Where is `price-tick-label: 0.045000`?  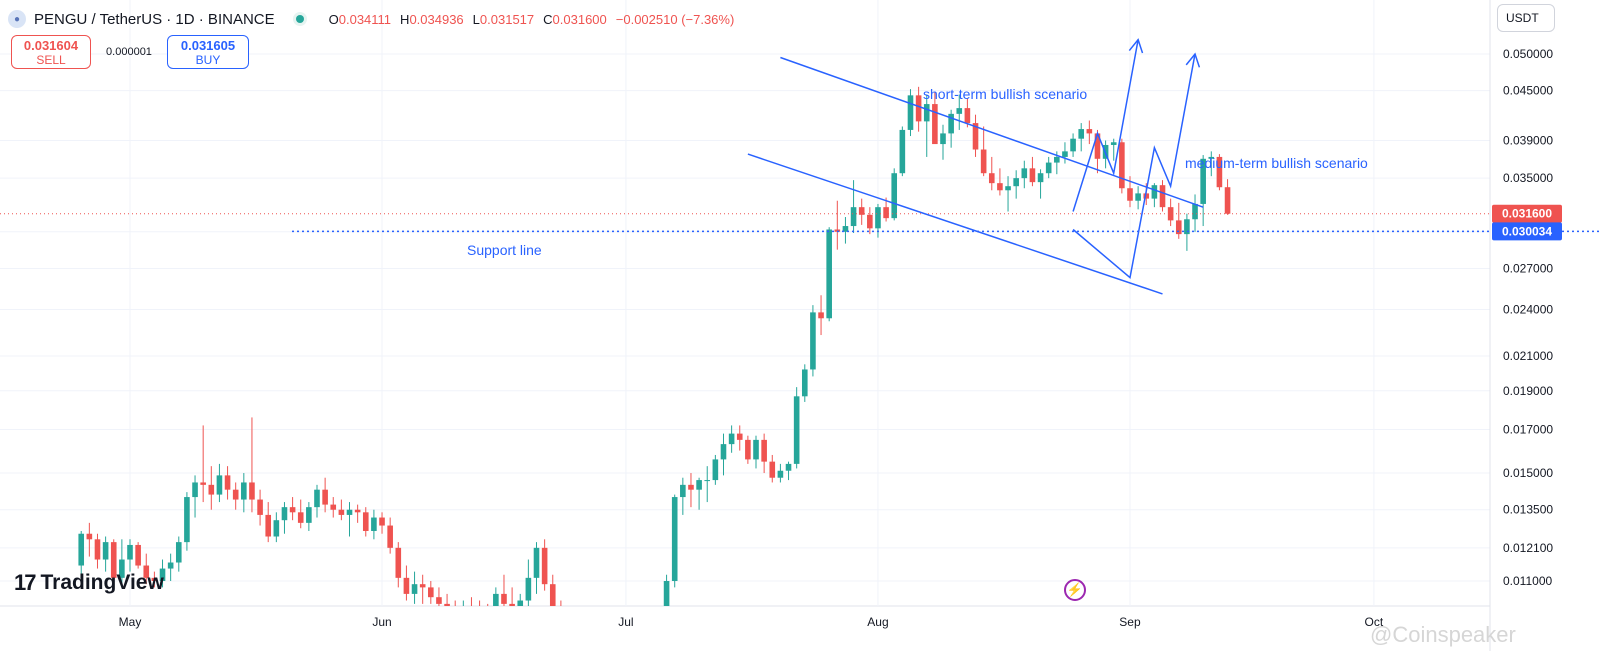
price-tick-label: 0.045000 is located at coordinates (1528, 91).